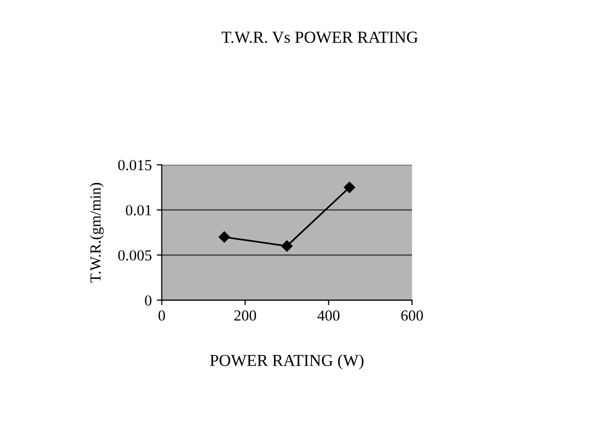 The image size is (615, 427). I want to click on y-tick-label: 0.005, so click(135, 255).